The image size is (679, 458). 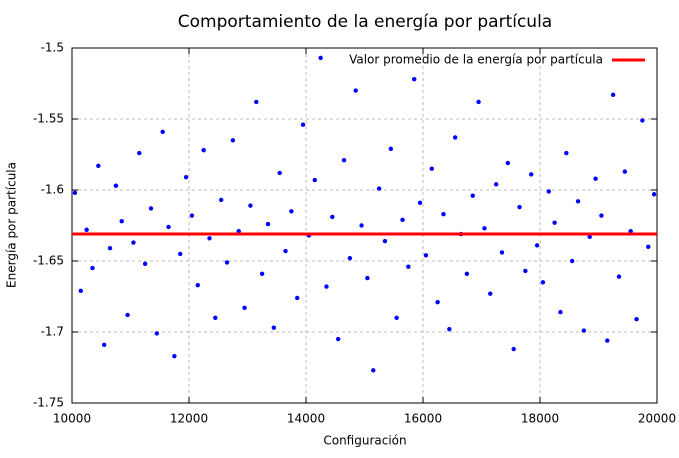 What do you see at coordinates (48, 261) in the screenshot?
I see `y-tick-label: -1.65` at bounding box center [48, 261].